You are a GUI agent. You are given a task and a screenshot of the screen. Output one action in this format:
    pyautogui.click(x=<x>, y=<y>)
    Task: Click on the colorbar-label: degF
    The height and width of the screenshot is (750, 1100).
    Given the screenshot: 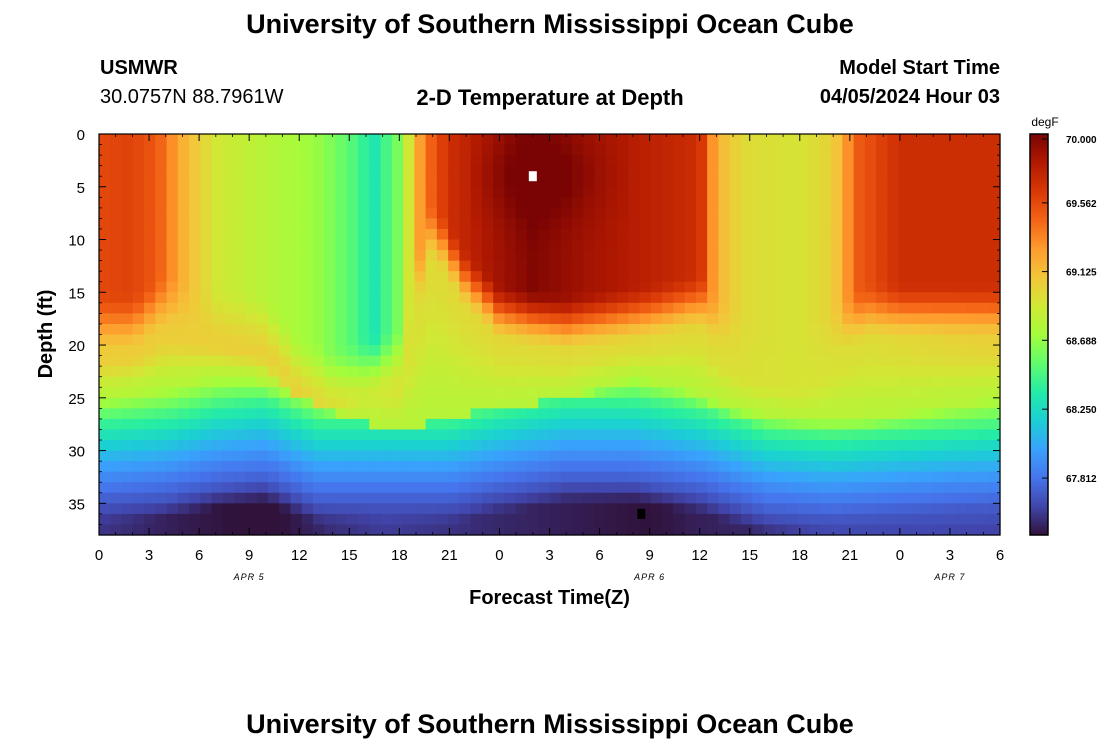 What is the action you would take?
    pyautogui.click(x=1044, y=122)
    